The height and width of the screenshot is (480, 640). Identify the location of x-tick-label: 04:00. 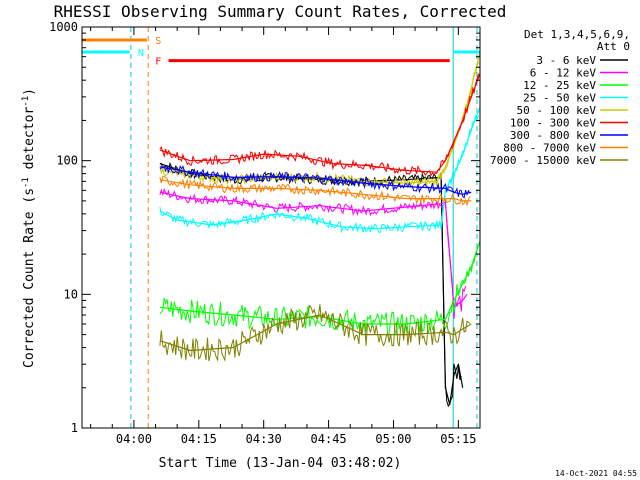
(134, 439).